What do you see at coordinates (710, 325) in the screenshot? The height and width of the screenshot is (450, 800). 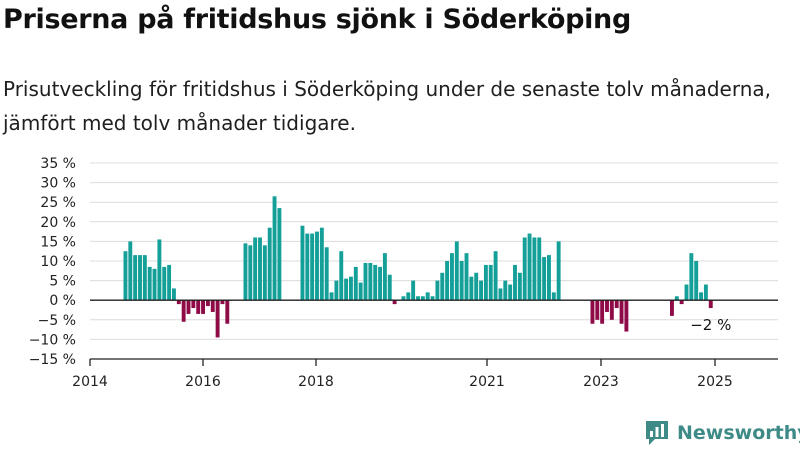 I see `last-value-annotation: −2 %` at bounding box center [710, 325].